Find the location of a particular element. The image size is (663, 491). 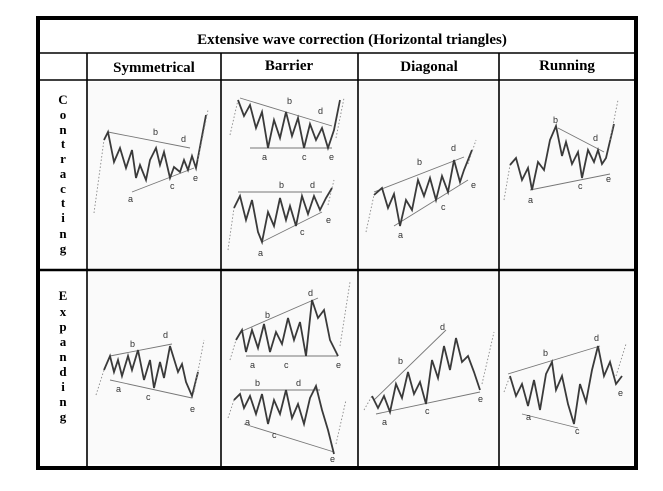

diagram-expanding-diagonal: a b c d e is located at coordinates (429, 374).